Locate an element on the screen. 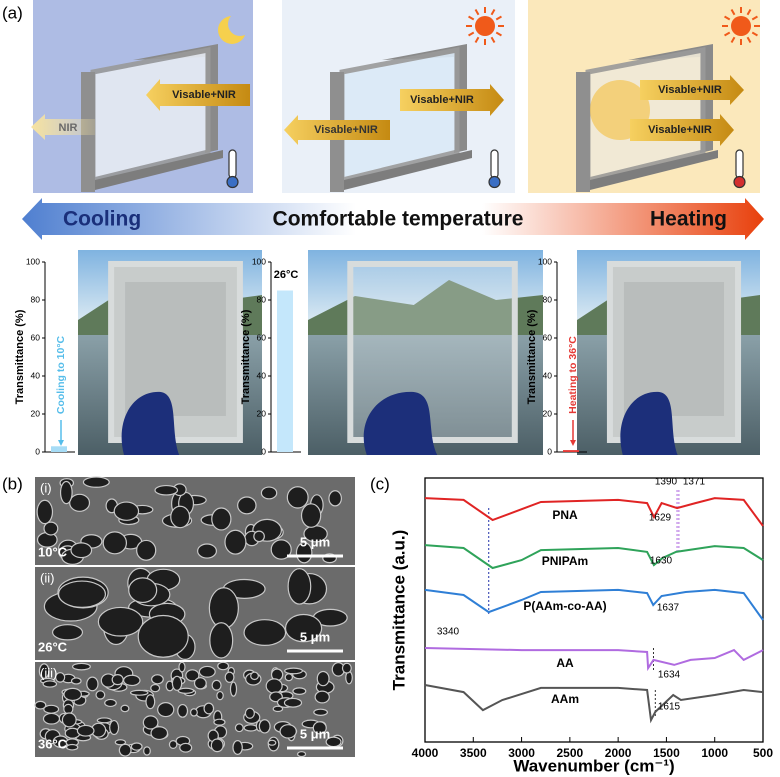 The height and width of the screenshot is (777, 780). x-tick-label: 1000 is located at coordinates (714, 753).